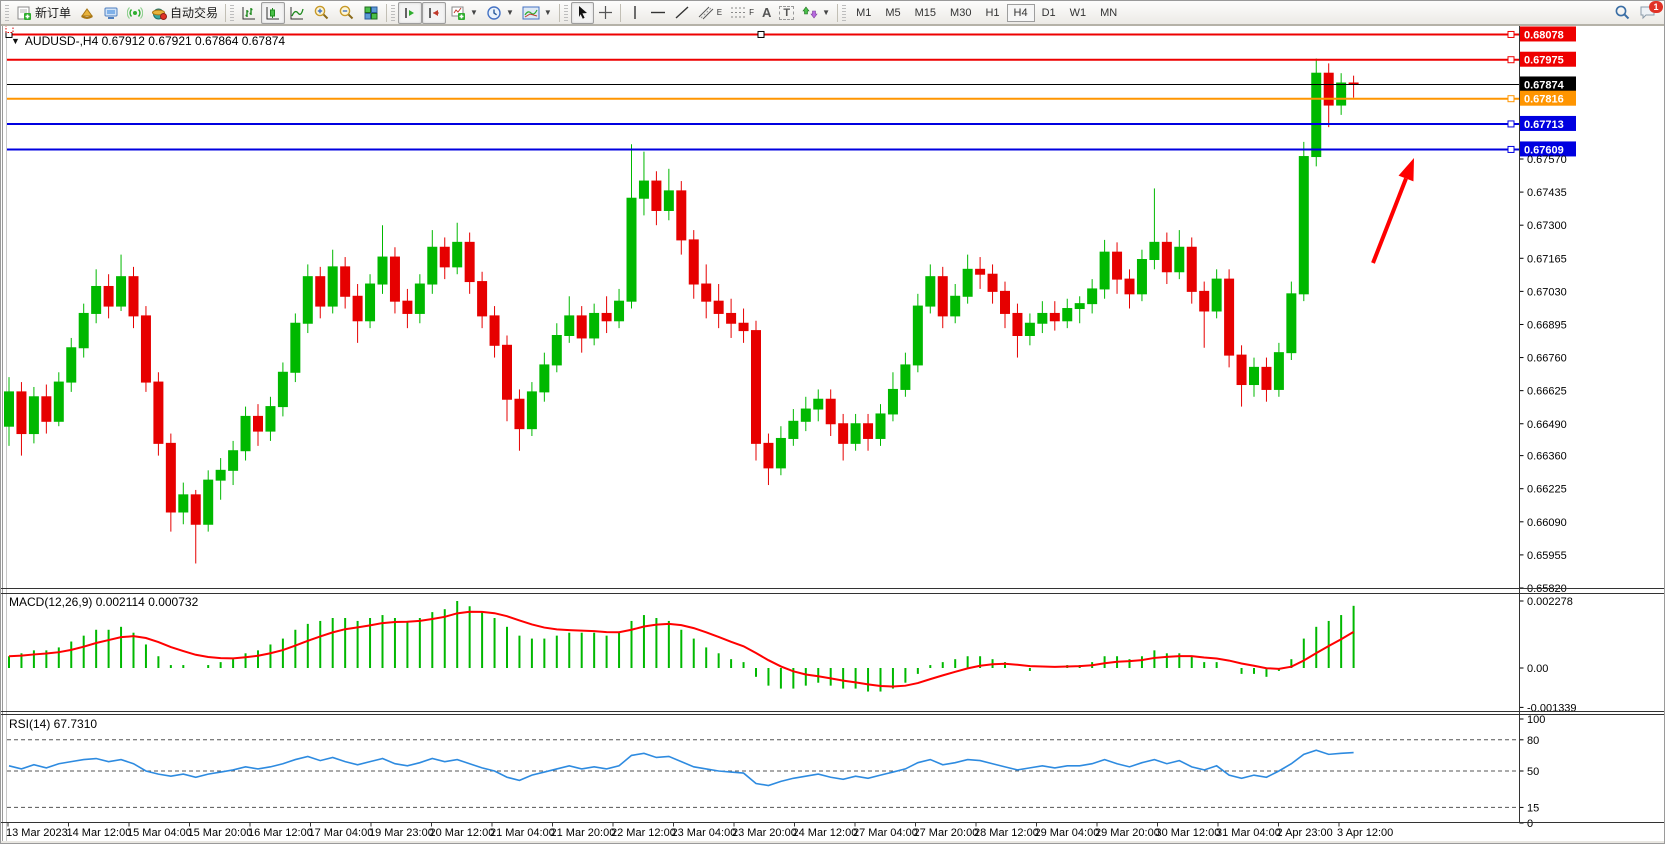  What do you see at coordinates (1078, 12) in the screenshot?
I see `timeframe-w1: W1` at bounding box center [1078, 12].